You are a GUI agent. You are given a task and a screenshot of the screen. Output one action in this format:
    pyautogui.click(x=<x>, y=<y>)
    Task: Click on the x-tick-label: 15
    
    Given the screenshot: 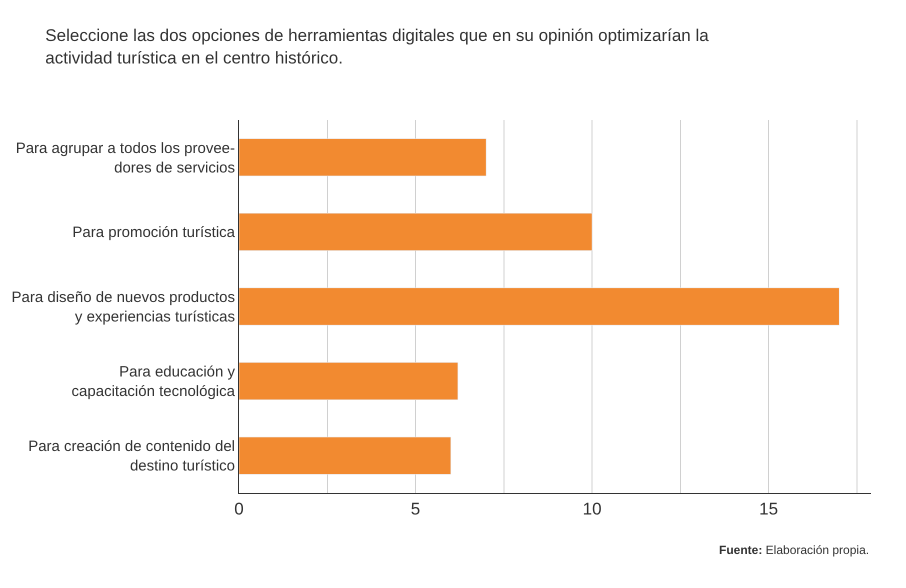 What is the action you would take?
    pyautogui.click(x=768, y=508)
    